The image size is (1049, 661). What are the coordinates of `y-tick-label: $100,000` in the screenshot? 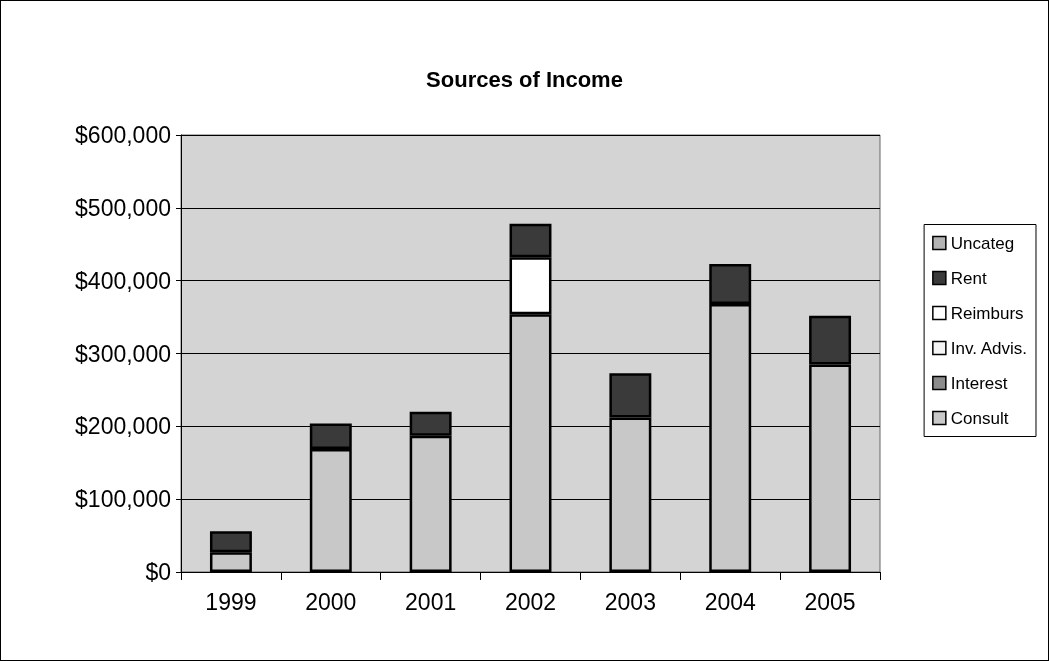 It's located at (123, 499).